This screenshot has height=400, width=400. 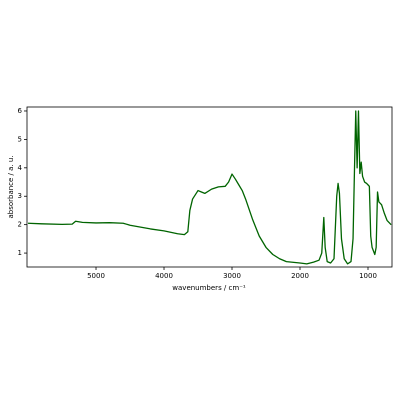 I want to click on y-tick-label: 2, so click(x=20, y=225).